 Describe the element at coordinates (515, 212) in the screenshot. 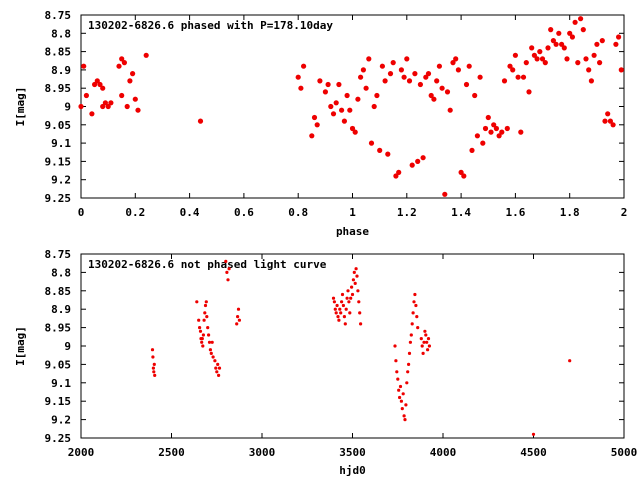

I see `x-tick-label: 1.6` at that location.